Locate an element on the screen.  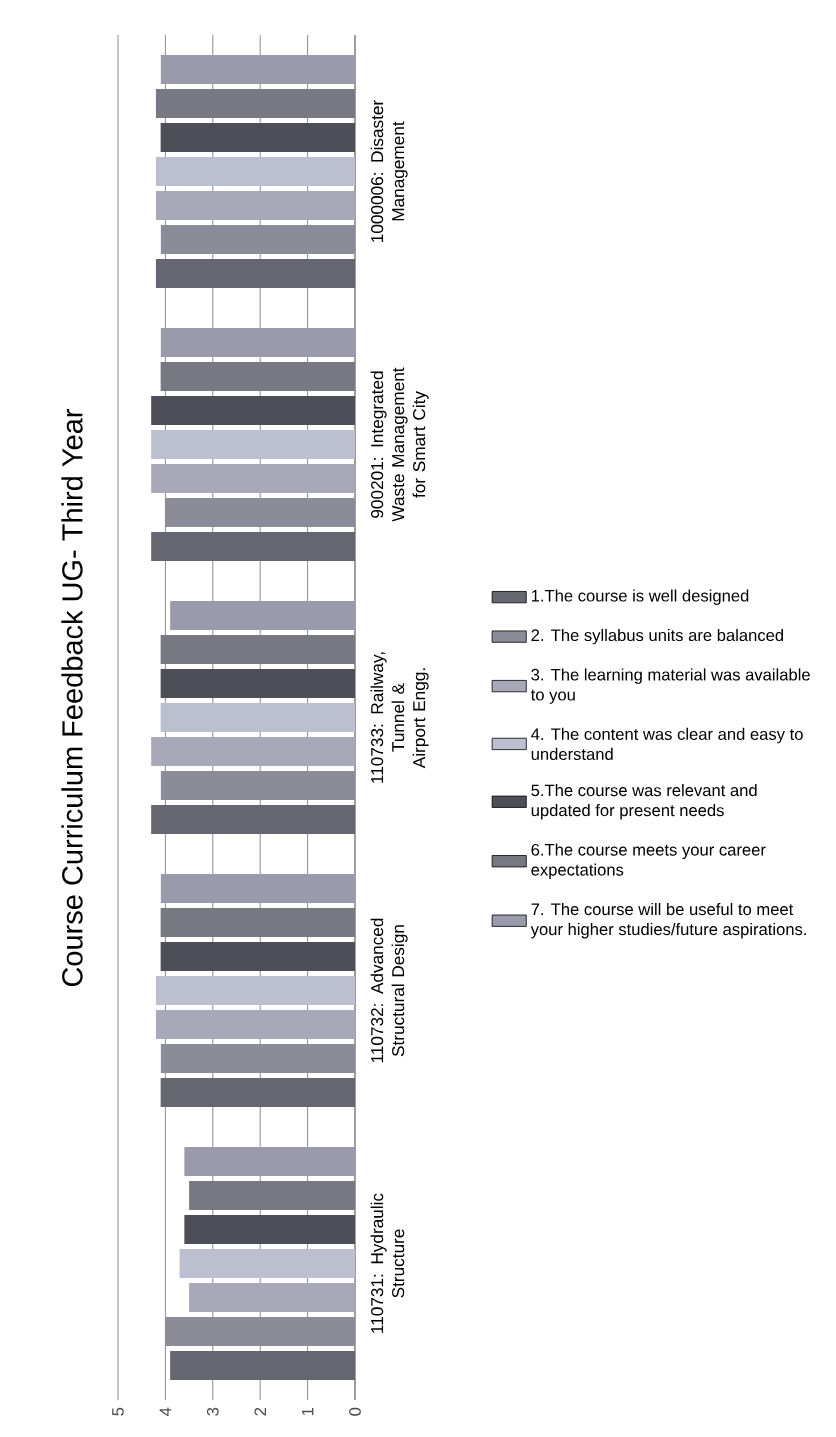
y-tick-label: 110733: Railway, Tunnel & Airport Engg. is located at coordinates (399, 717).